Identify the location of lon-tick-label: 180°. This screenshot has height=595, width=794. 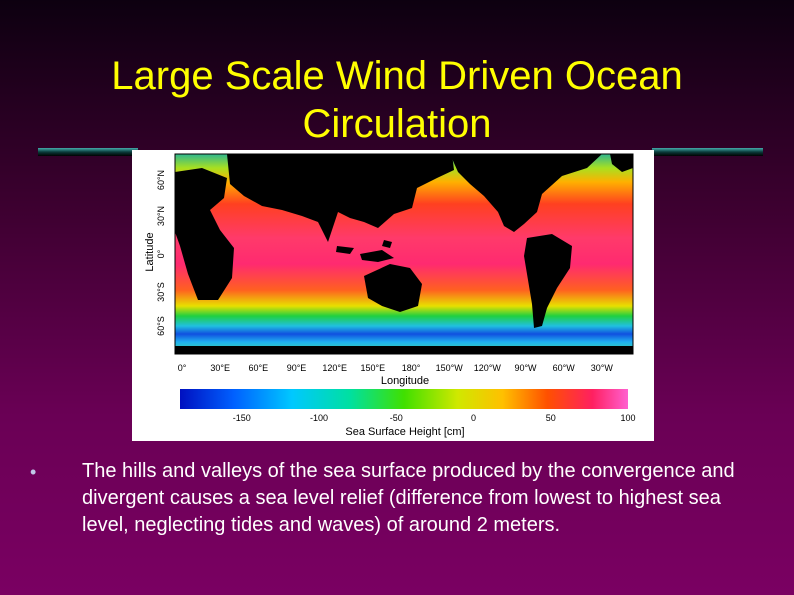
(411, 368).